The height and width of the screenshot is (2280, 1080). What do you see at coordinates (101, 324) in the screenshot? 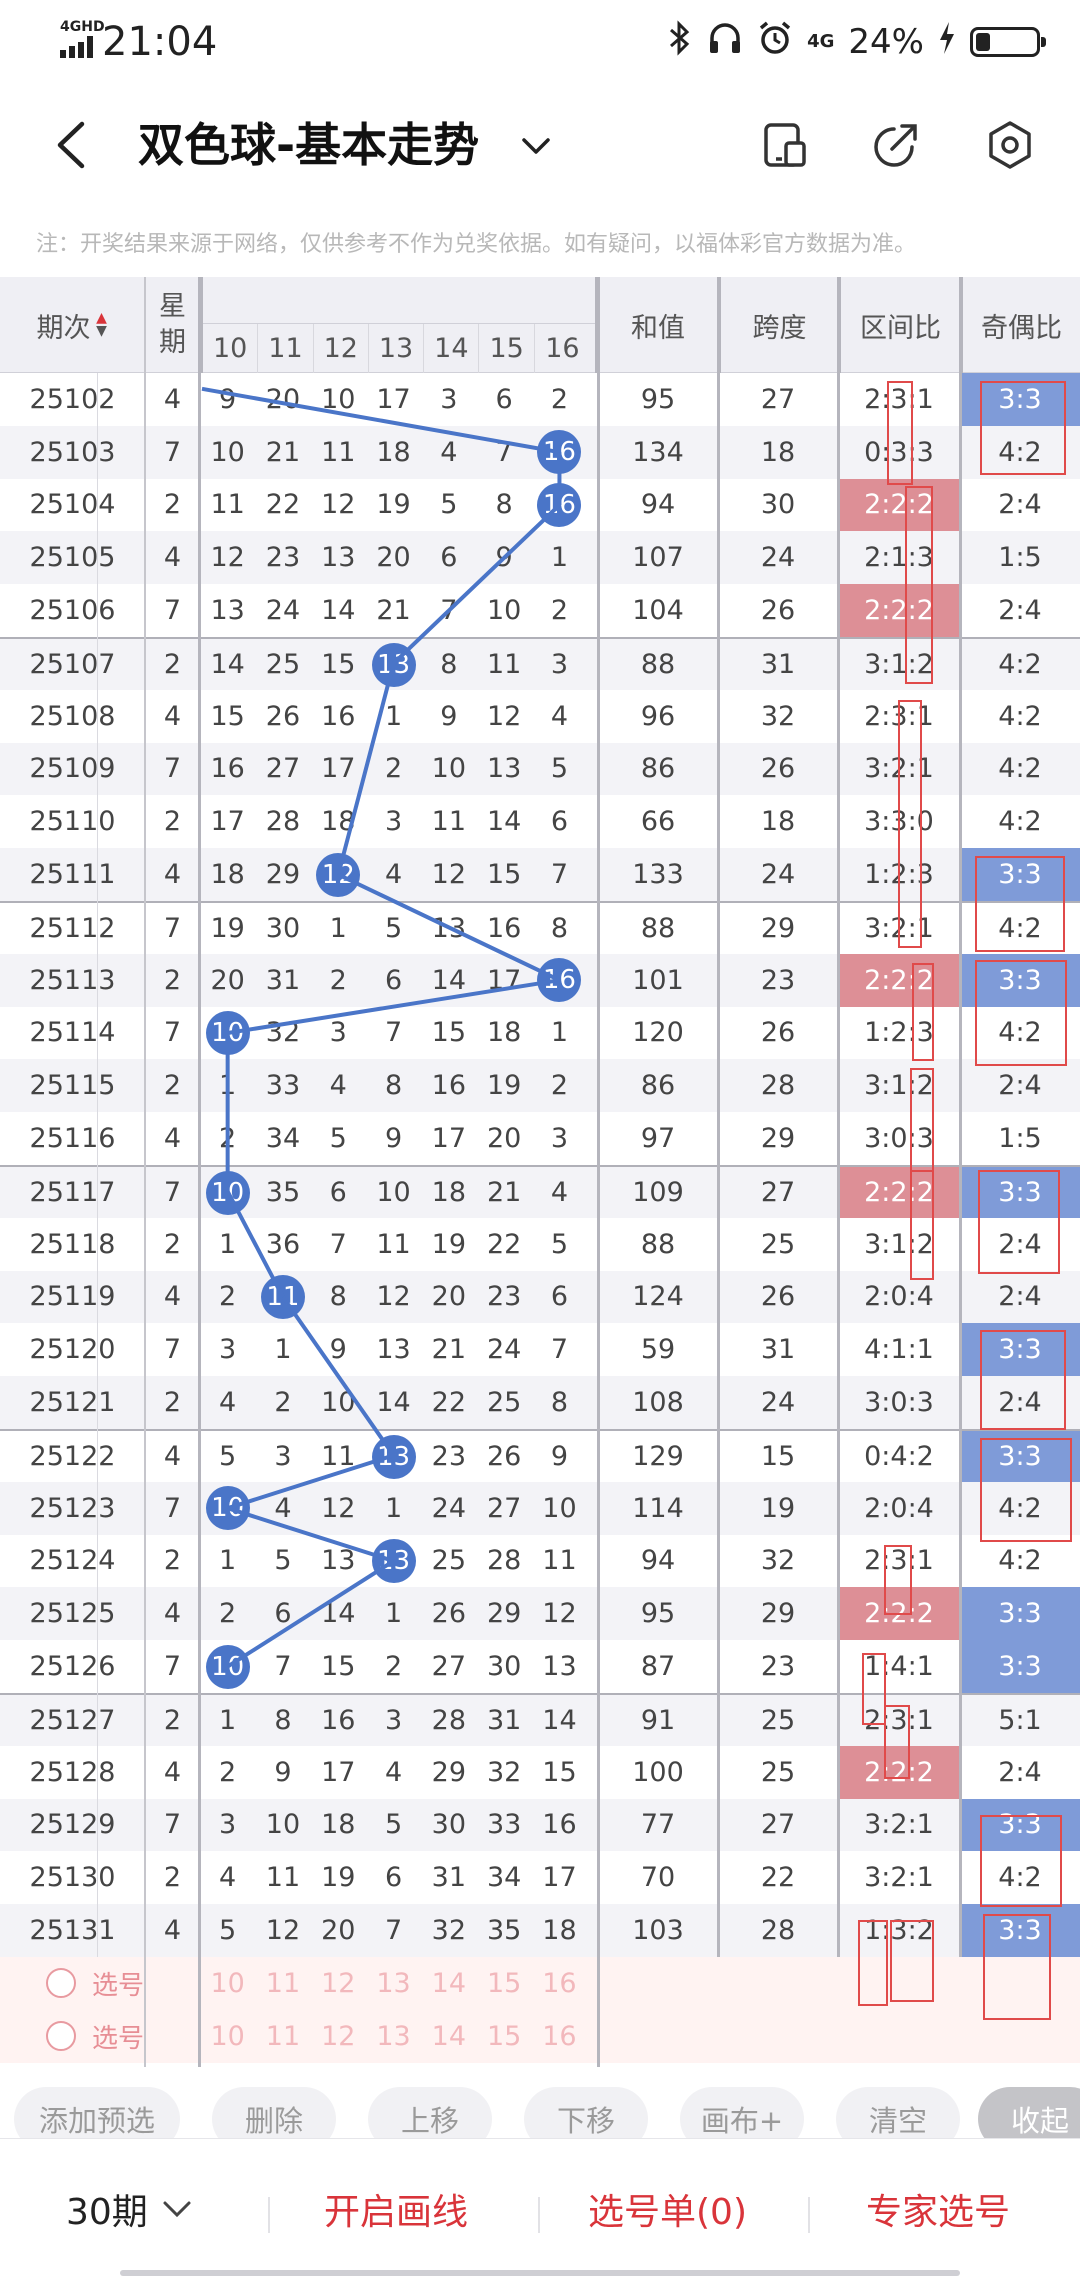
I see `sort-icon: ▲ ▼` at bounding box center [101, 324].